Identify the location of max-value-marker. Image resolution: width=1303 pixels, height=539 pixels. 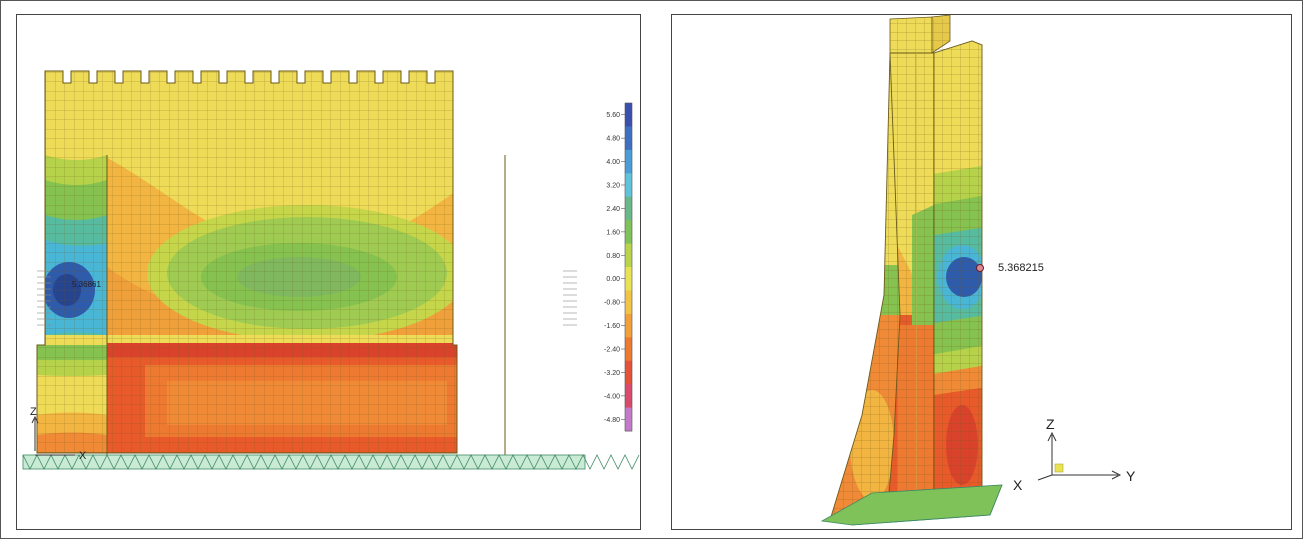
(980, 268).